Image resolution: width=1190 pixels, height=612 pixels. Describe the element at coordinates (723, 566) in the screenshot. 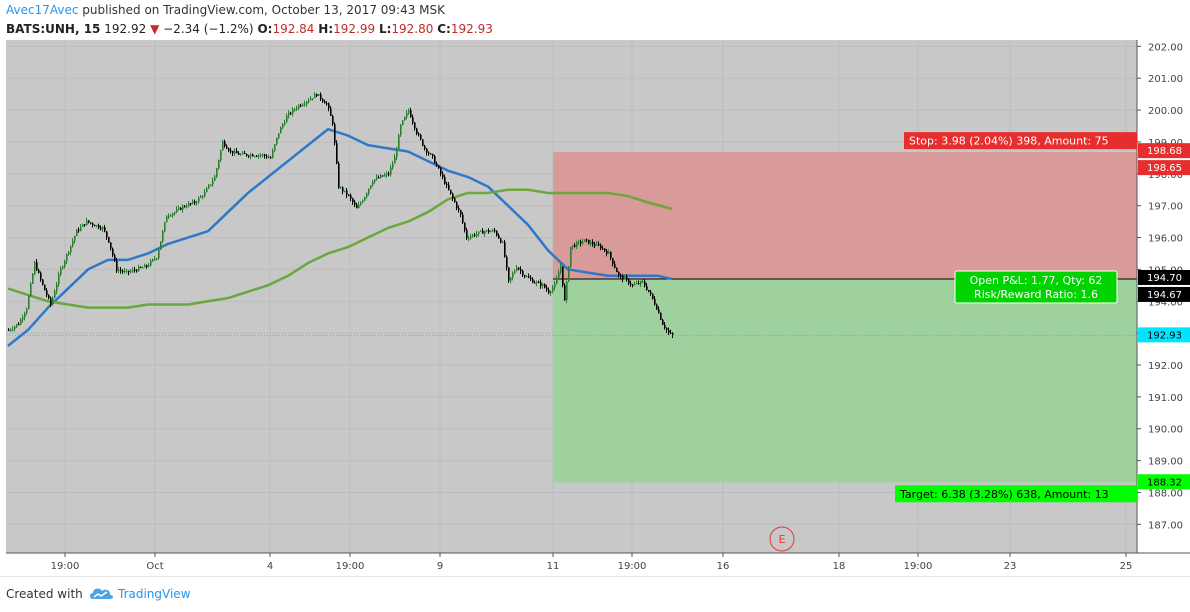

I see `time-tick-label: 16` at that location.